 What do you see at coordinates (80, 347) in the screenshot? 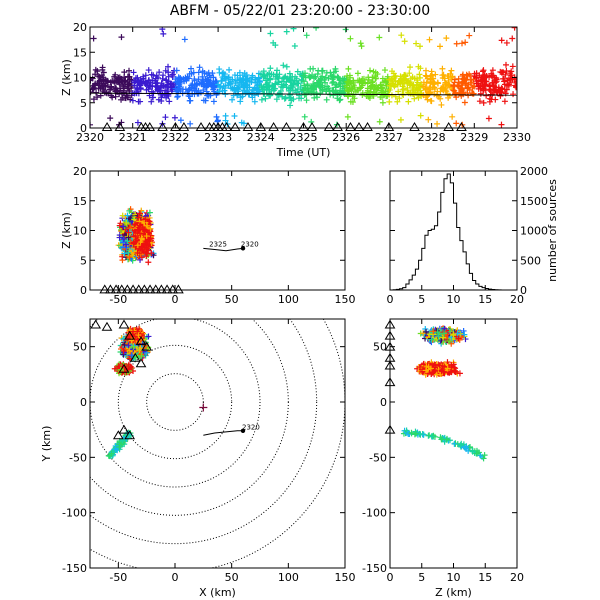
I see `y-tick-label: 50` at bounding box center [80, 347].